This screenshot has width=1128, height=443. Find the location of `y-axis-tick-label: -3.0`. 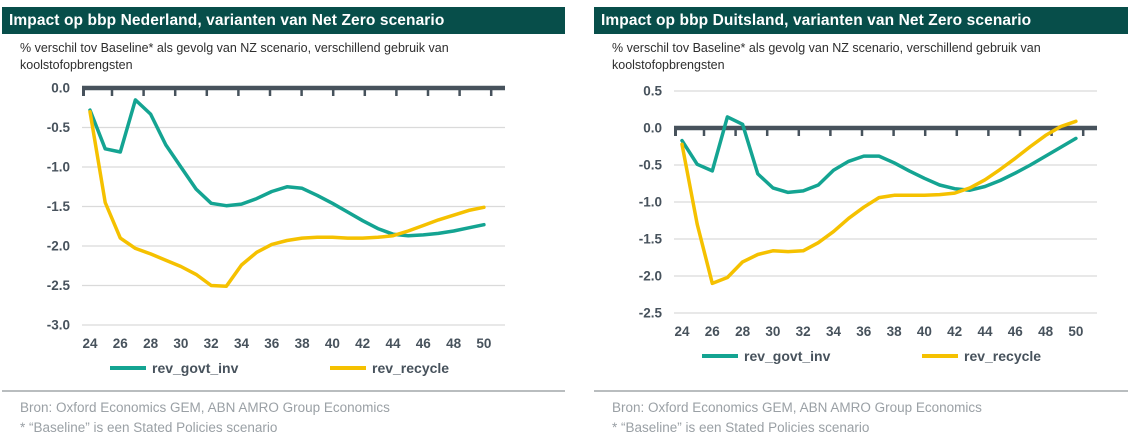

y-axis-tick-label: -3.0 is located at coordinates (58, 325).